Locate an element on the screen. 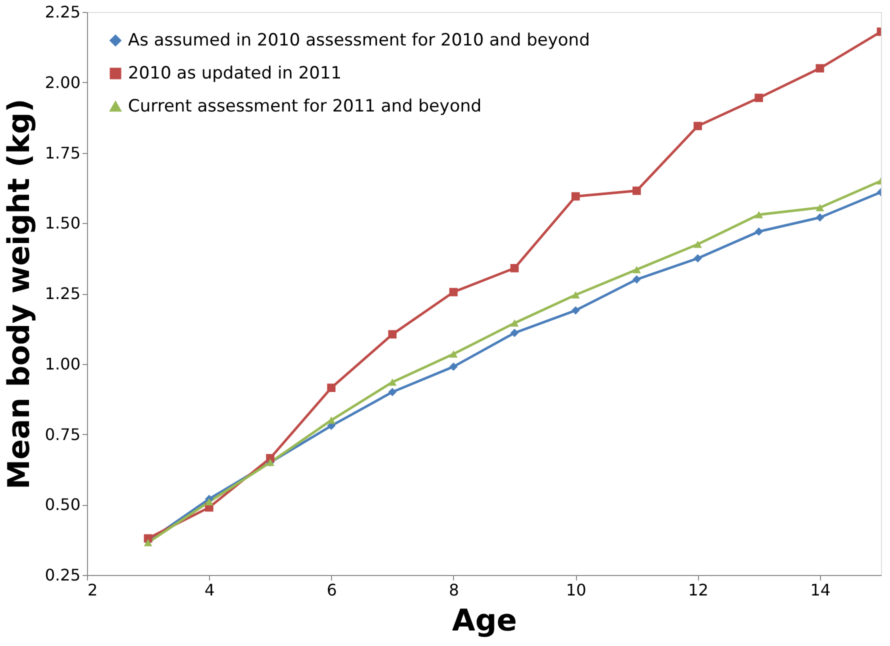  y-tick-label: 0.50 is located at coordinates (62, 504).